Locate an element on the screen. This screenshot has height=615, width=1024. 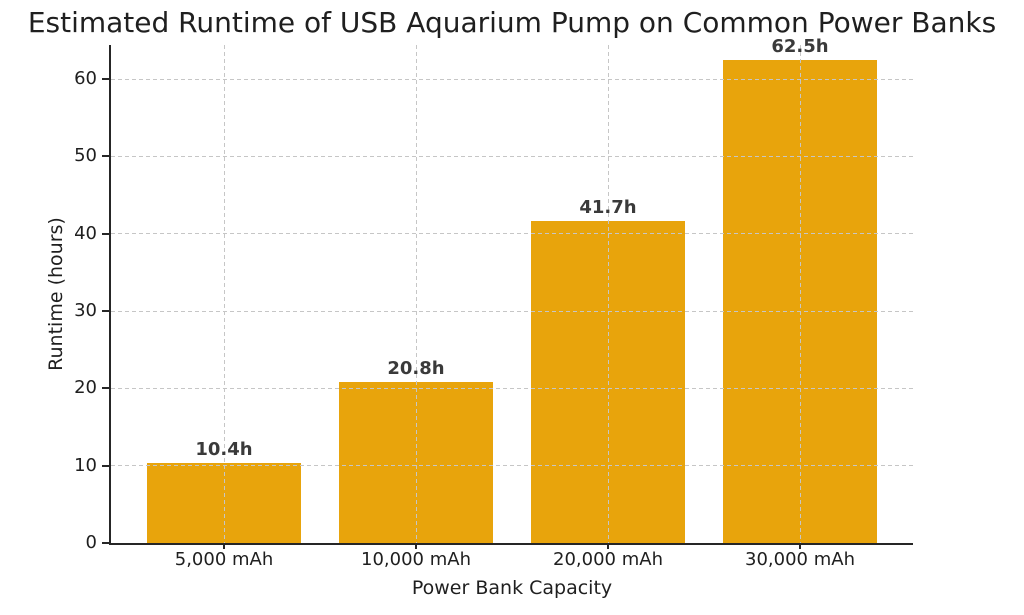
x-axis-spine is located at coordinates (511, 544).